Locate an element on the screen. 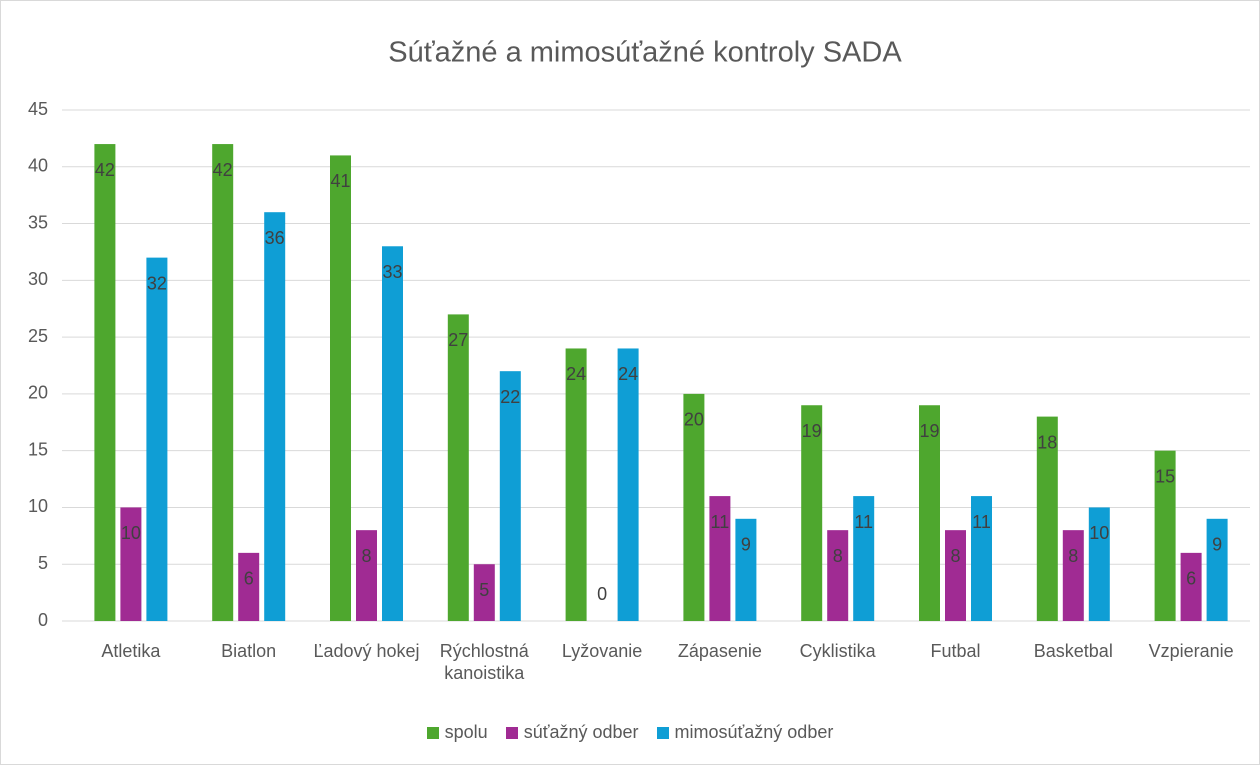 Image resolution: width=1260 pixels, height=765 pixels. x-tick-label: Ľadový hokej is located at coordinates (366, 651).